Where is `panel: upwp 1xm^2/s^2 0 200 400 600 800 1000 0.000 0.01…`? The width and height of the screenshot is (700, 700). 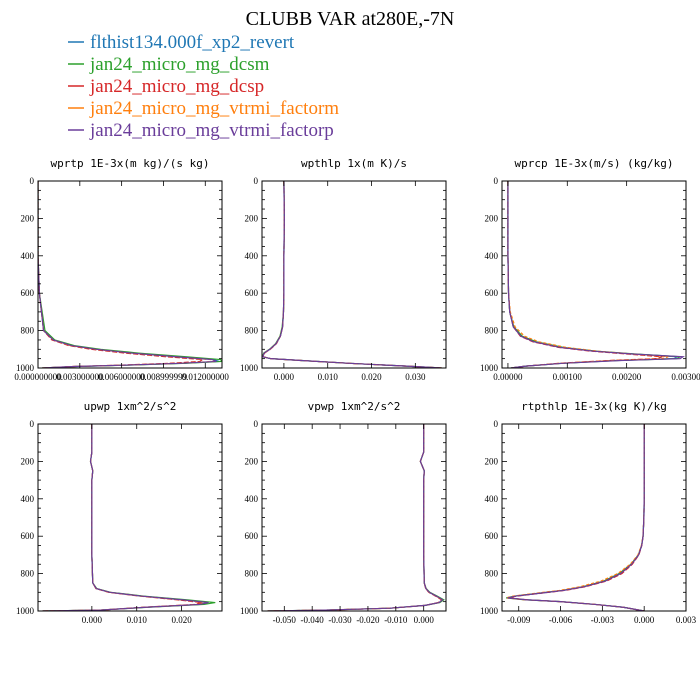
panel: upwp 1xm^2/s^2 0 200 400 600 800 1000 0.000 0.01… is located at coordinates (119, 512).